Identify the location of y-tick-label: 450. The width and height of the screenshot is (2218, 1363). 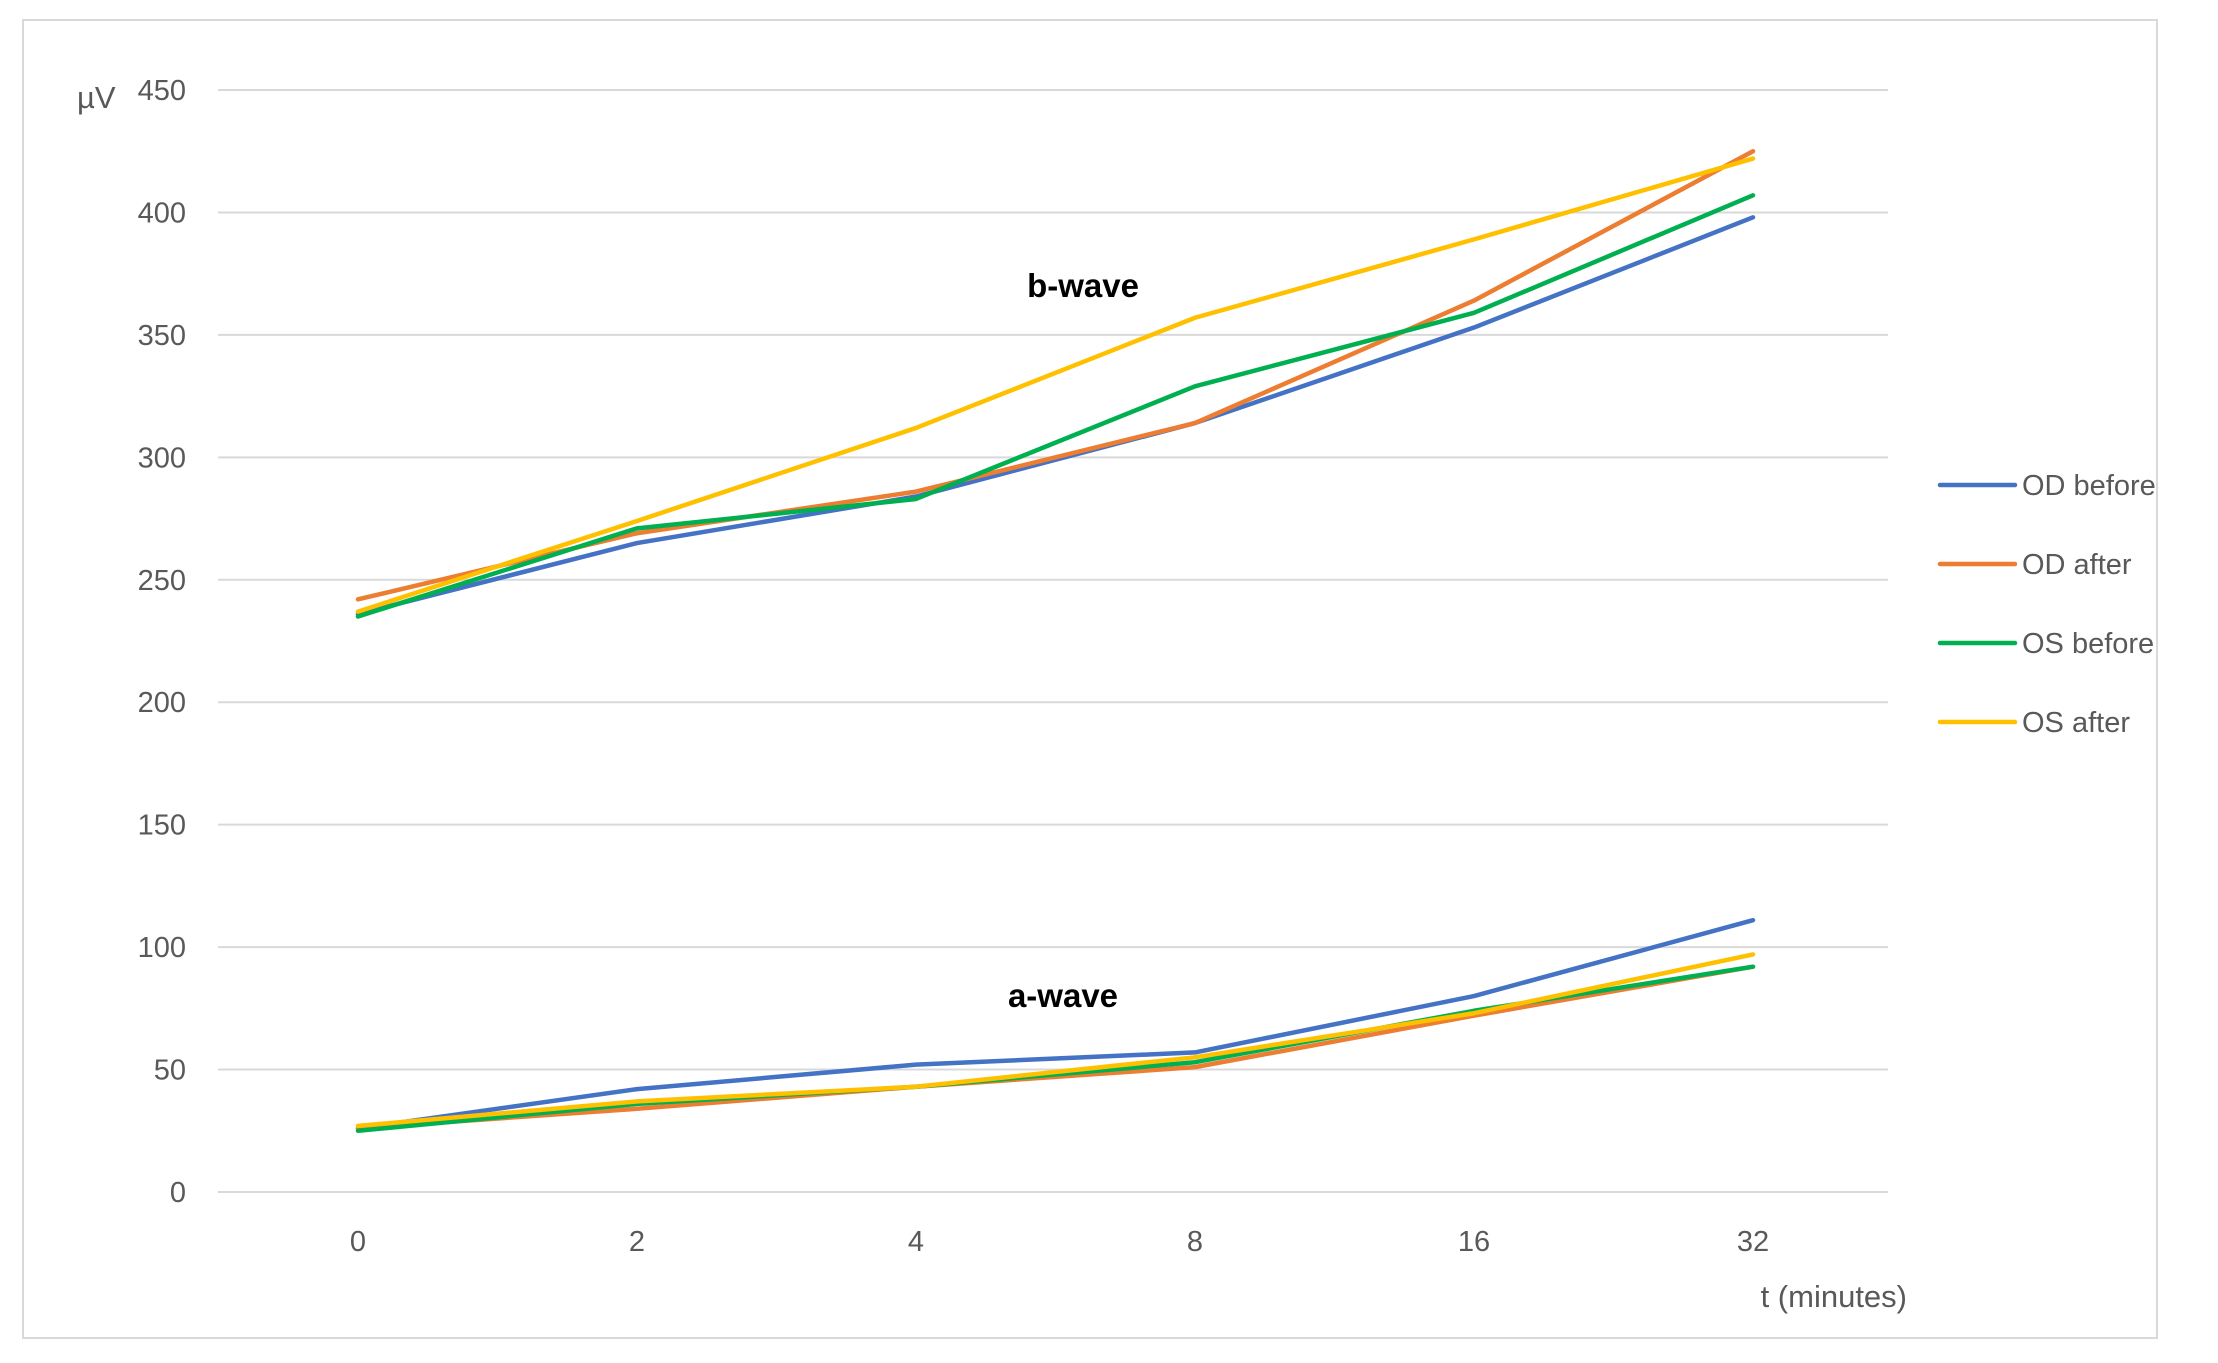
(162, 91).